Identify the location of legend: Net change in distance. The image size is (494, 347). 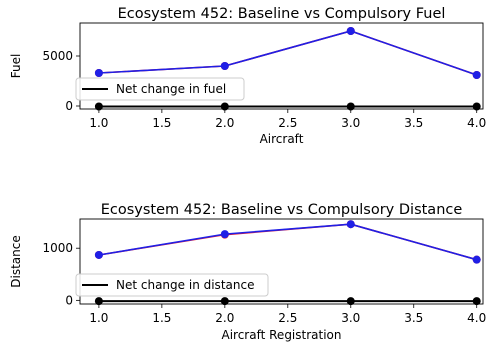
(172, 285).